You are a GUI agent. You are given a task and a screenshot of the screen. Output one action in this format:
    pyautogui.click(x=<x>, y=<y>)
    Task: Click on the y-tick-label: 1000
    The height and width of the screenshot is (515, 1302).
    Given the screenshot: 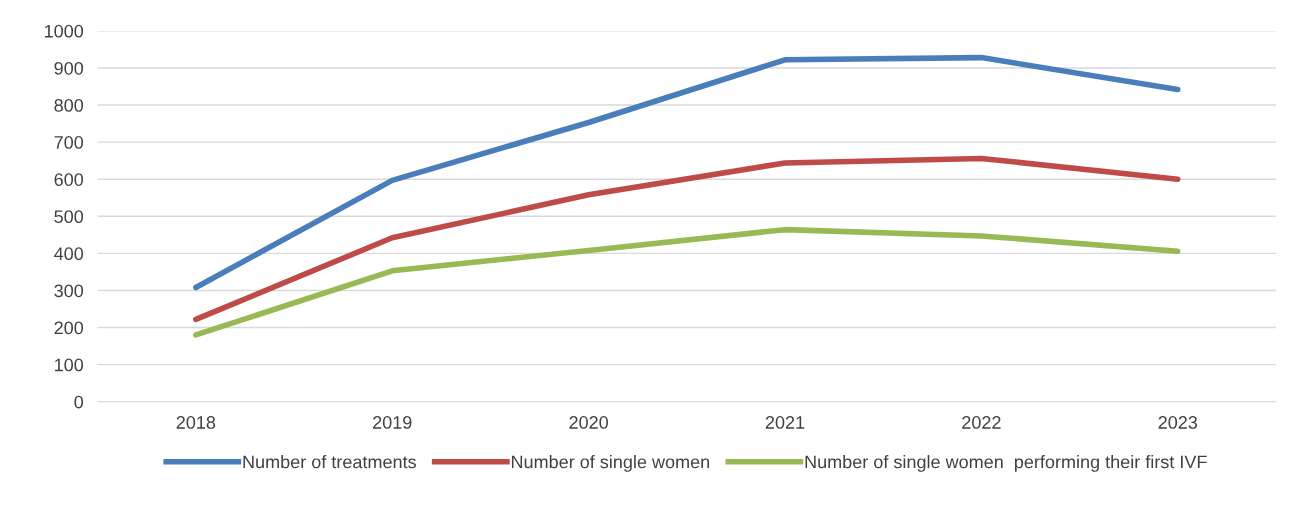 What is the action you would take?
    pyautogui.click(x=64, y=31)
    